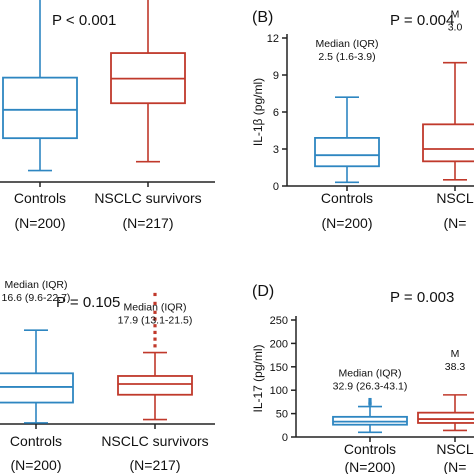 The image size is (474, 474). I want to click on median-iqr-value: 17.9 (13.1-21.5), so click(155, 321).